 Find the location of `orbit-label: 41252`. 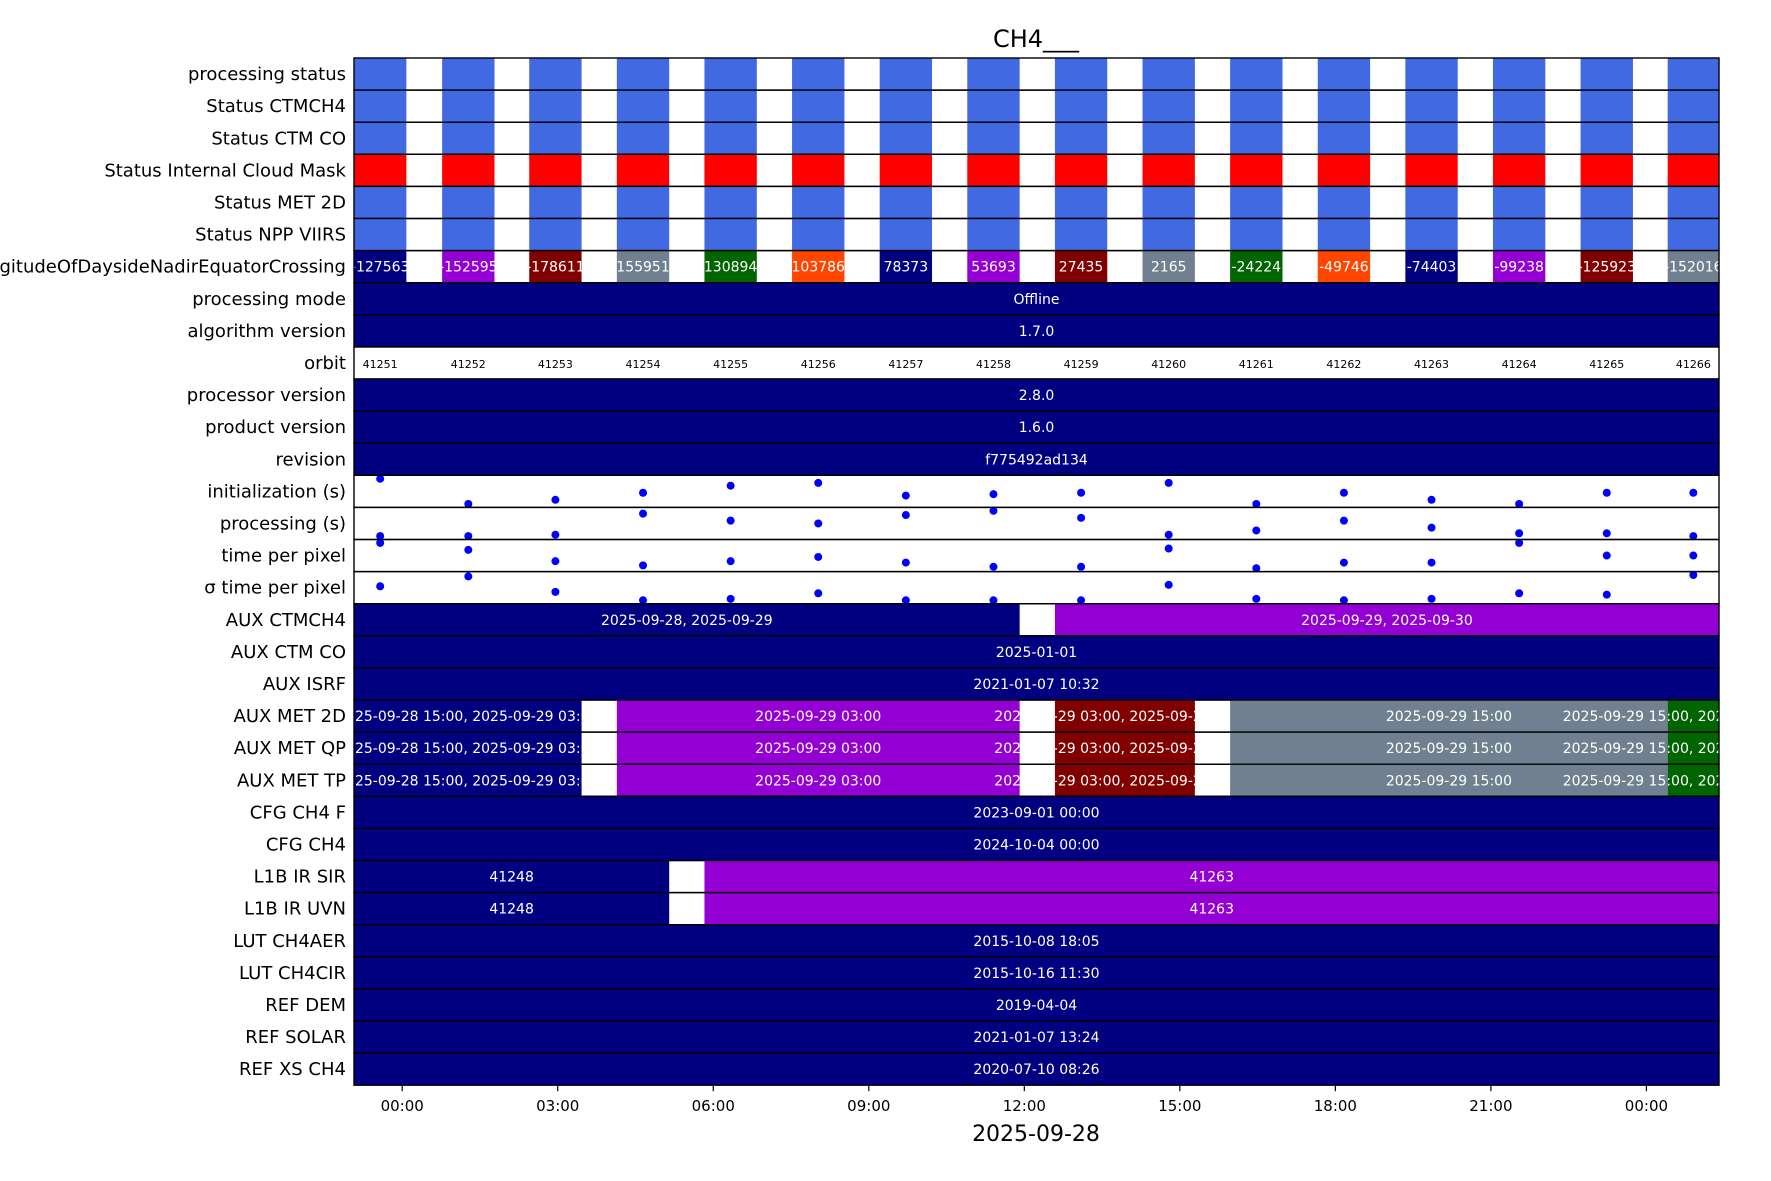

orbit-label: 41252 is located at coordinates (468, 364).